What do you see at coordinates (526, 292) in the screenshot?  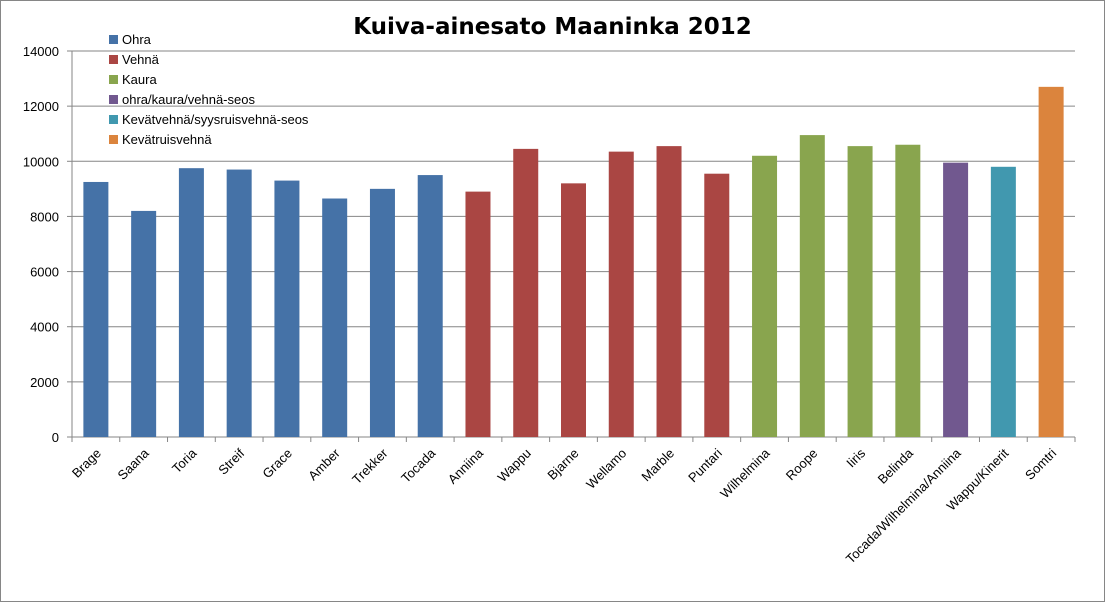 I see `bar-wappu` at bounding box center [526, 292].